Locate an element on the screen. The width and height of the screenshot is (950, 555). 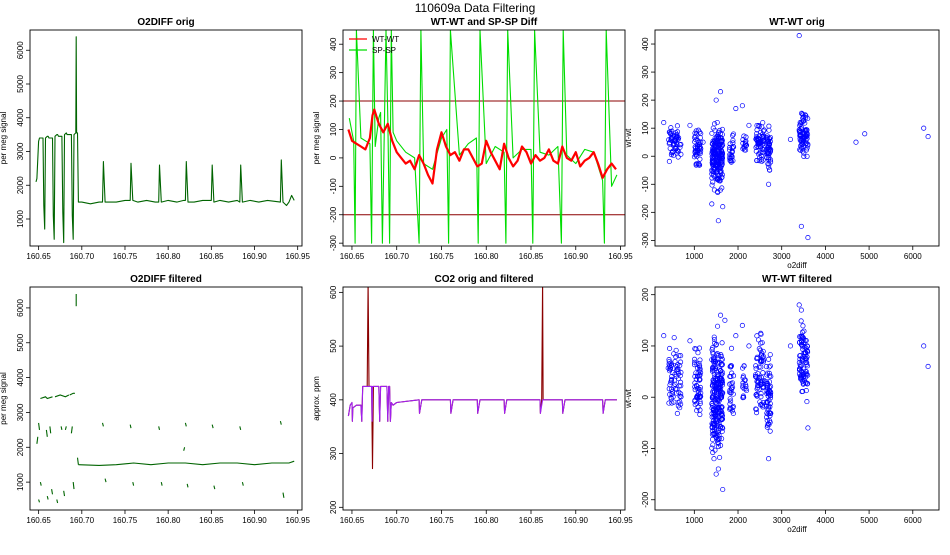
y-axis-label: approx. ppm is located at coordinates (316, 398).